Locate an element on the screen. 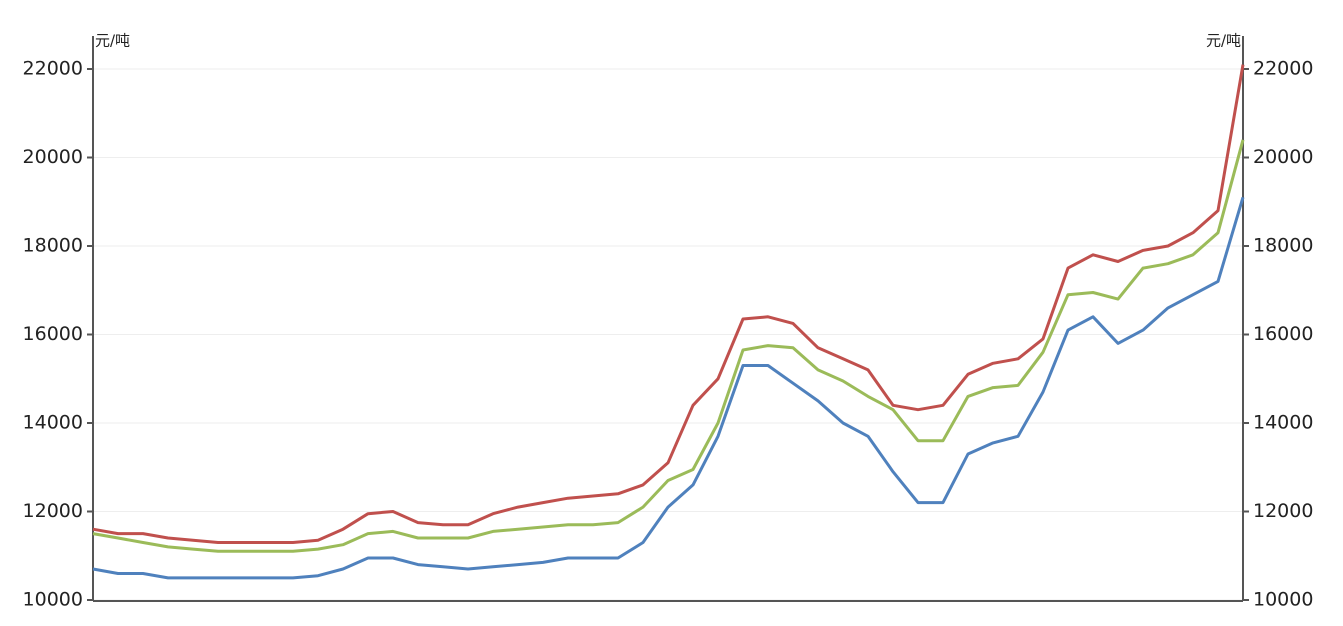 This screenshot has height=626, width=1343. y-tick-label: 16000 is located at coordinates (53, 334).